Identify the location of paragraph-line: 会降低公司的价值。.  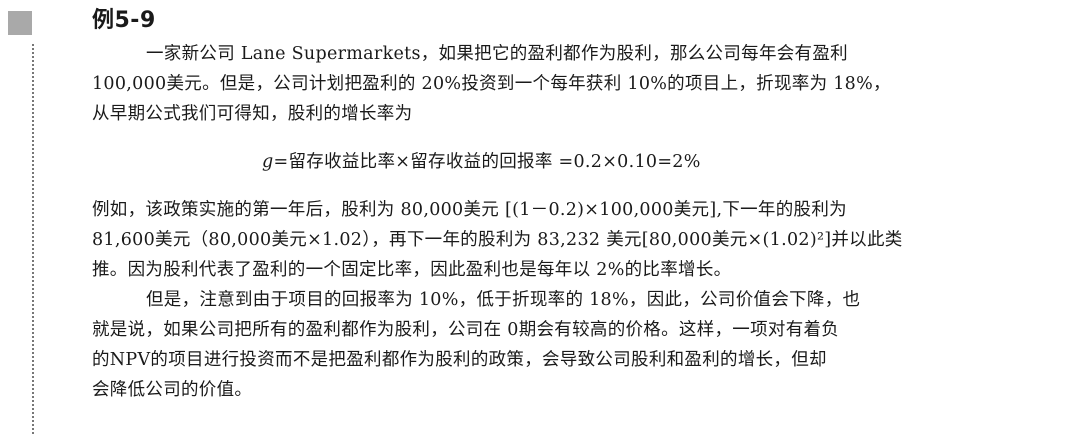
(172, 390).